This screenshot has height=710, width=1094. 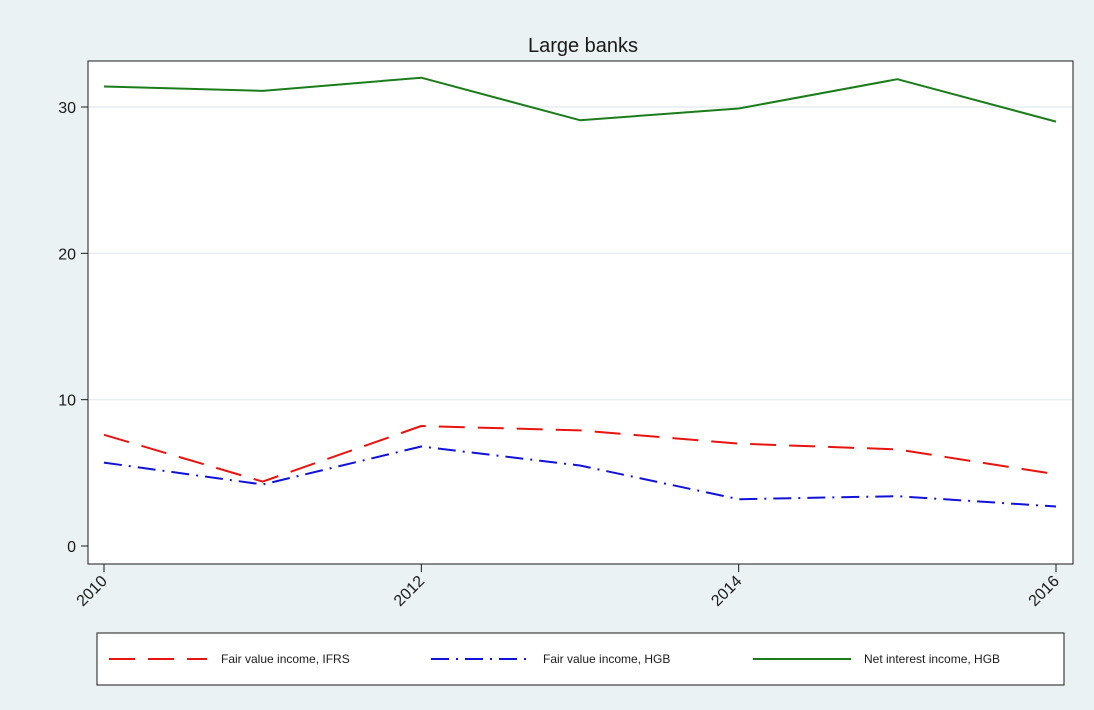 What do you see at coordinates (67, 254) in the screenshot?
I see `y-tick-label: 20` at bounding box center [67, 254].